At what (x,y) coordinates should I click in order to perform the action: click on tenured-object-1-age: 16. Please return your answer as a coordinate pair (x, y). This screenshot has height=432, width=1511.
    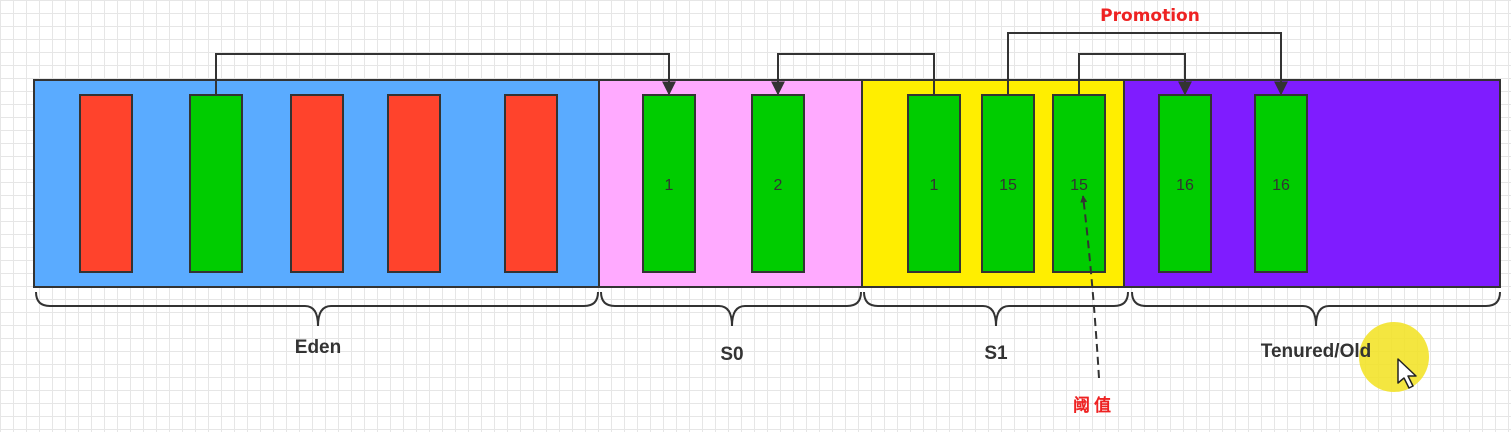
    Looking at the image, I should click on (1185, 185).